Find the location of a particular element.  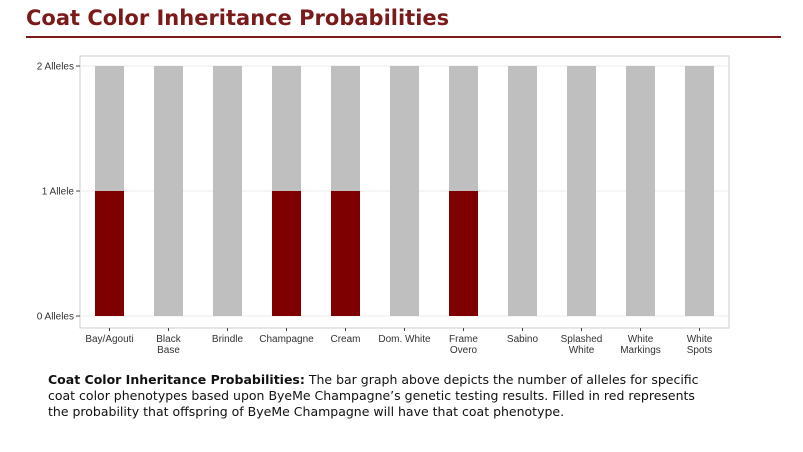

x-tick-label: Champagne is located at coordinates (286, 339).